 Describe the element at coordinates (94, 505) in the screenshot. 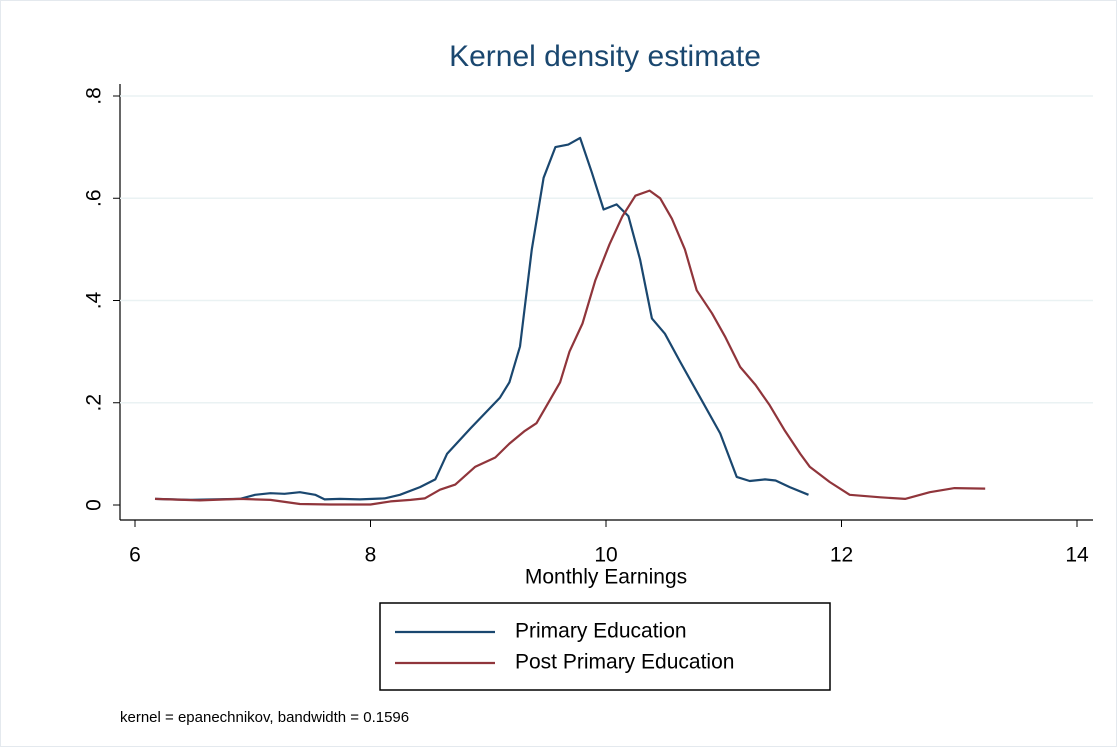

I see `y-tick-label: 0` at that location.